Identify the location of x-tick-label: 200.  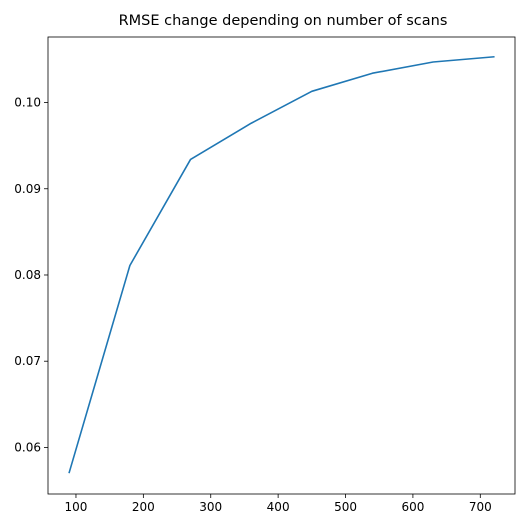
(143, 507).